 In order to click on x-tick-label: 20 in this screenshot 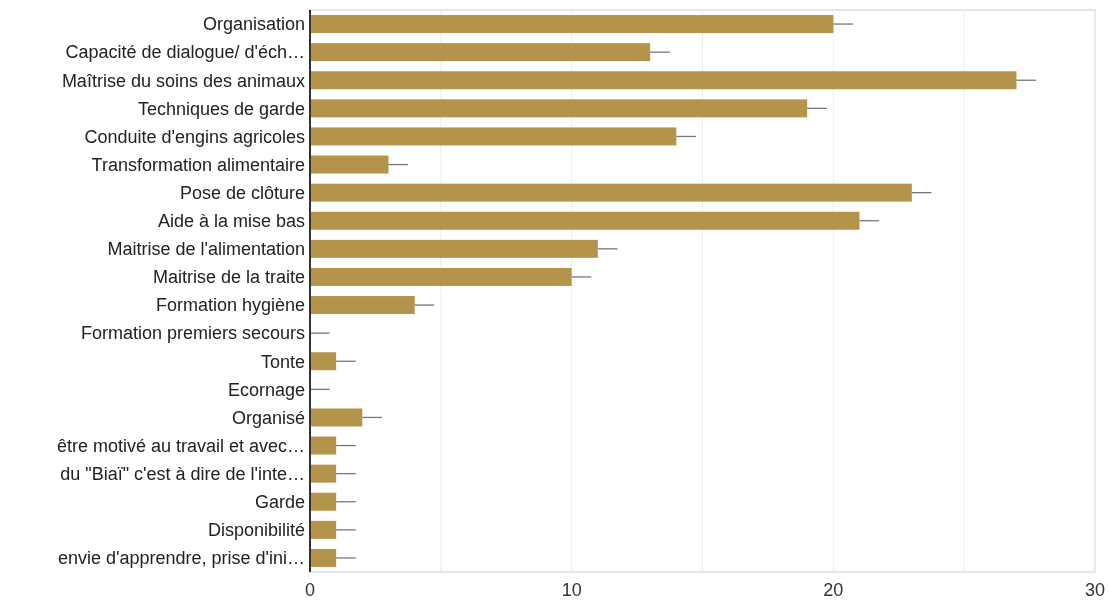, I will do `click(833, 590)`.